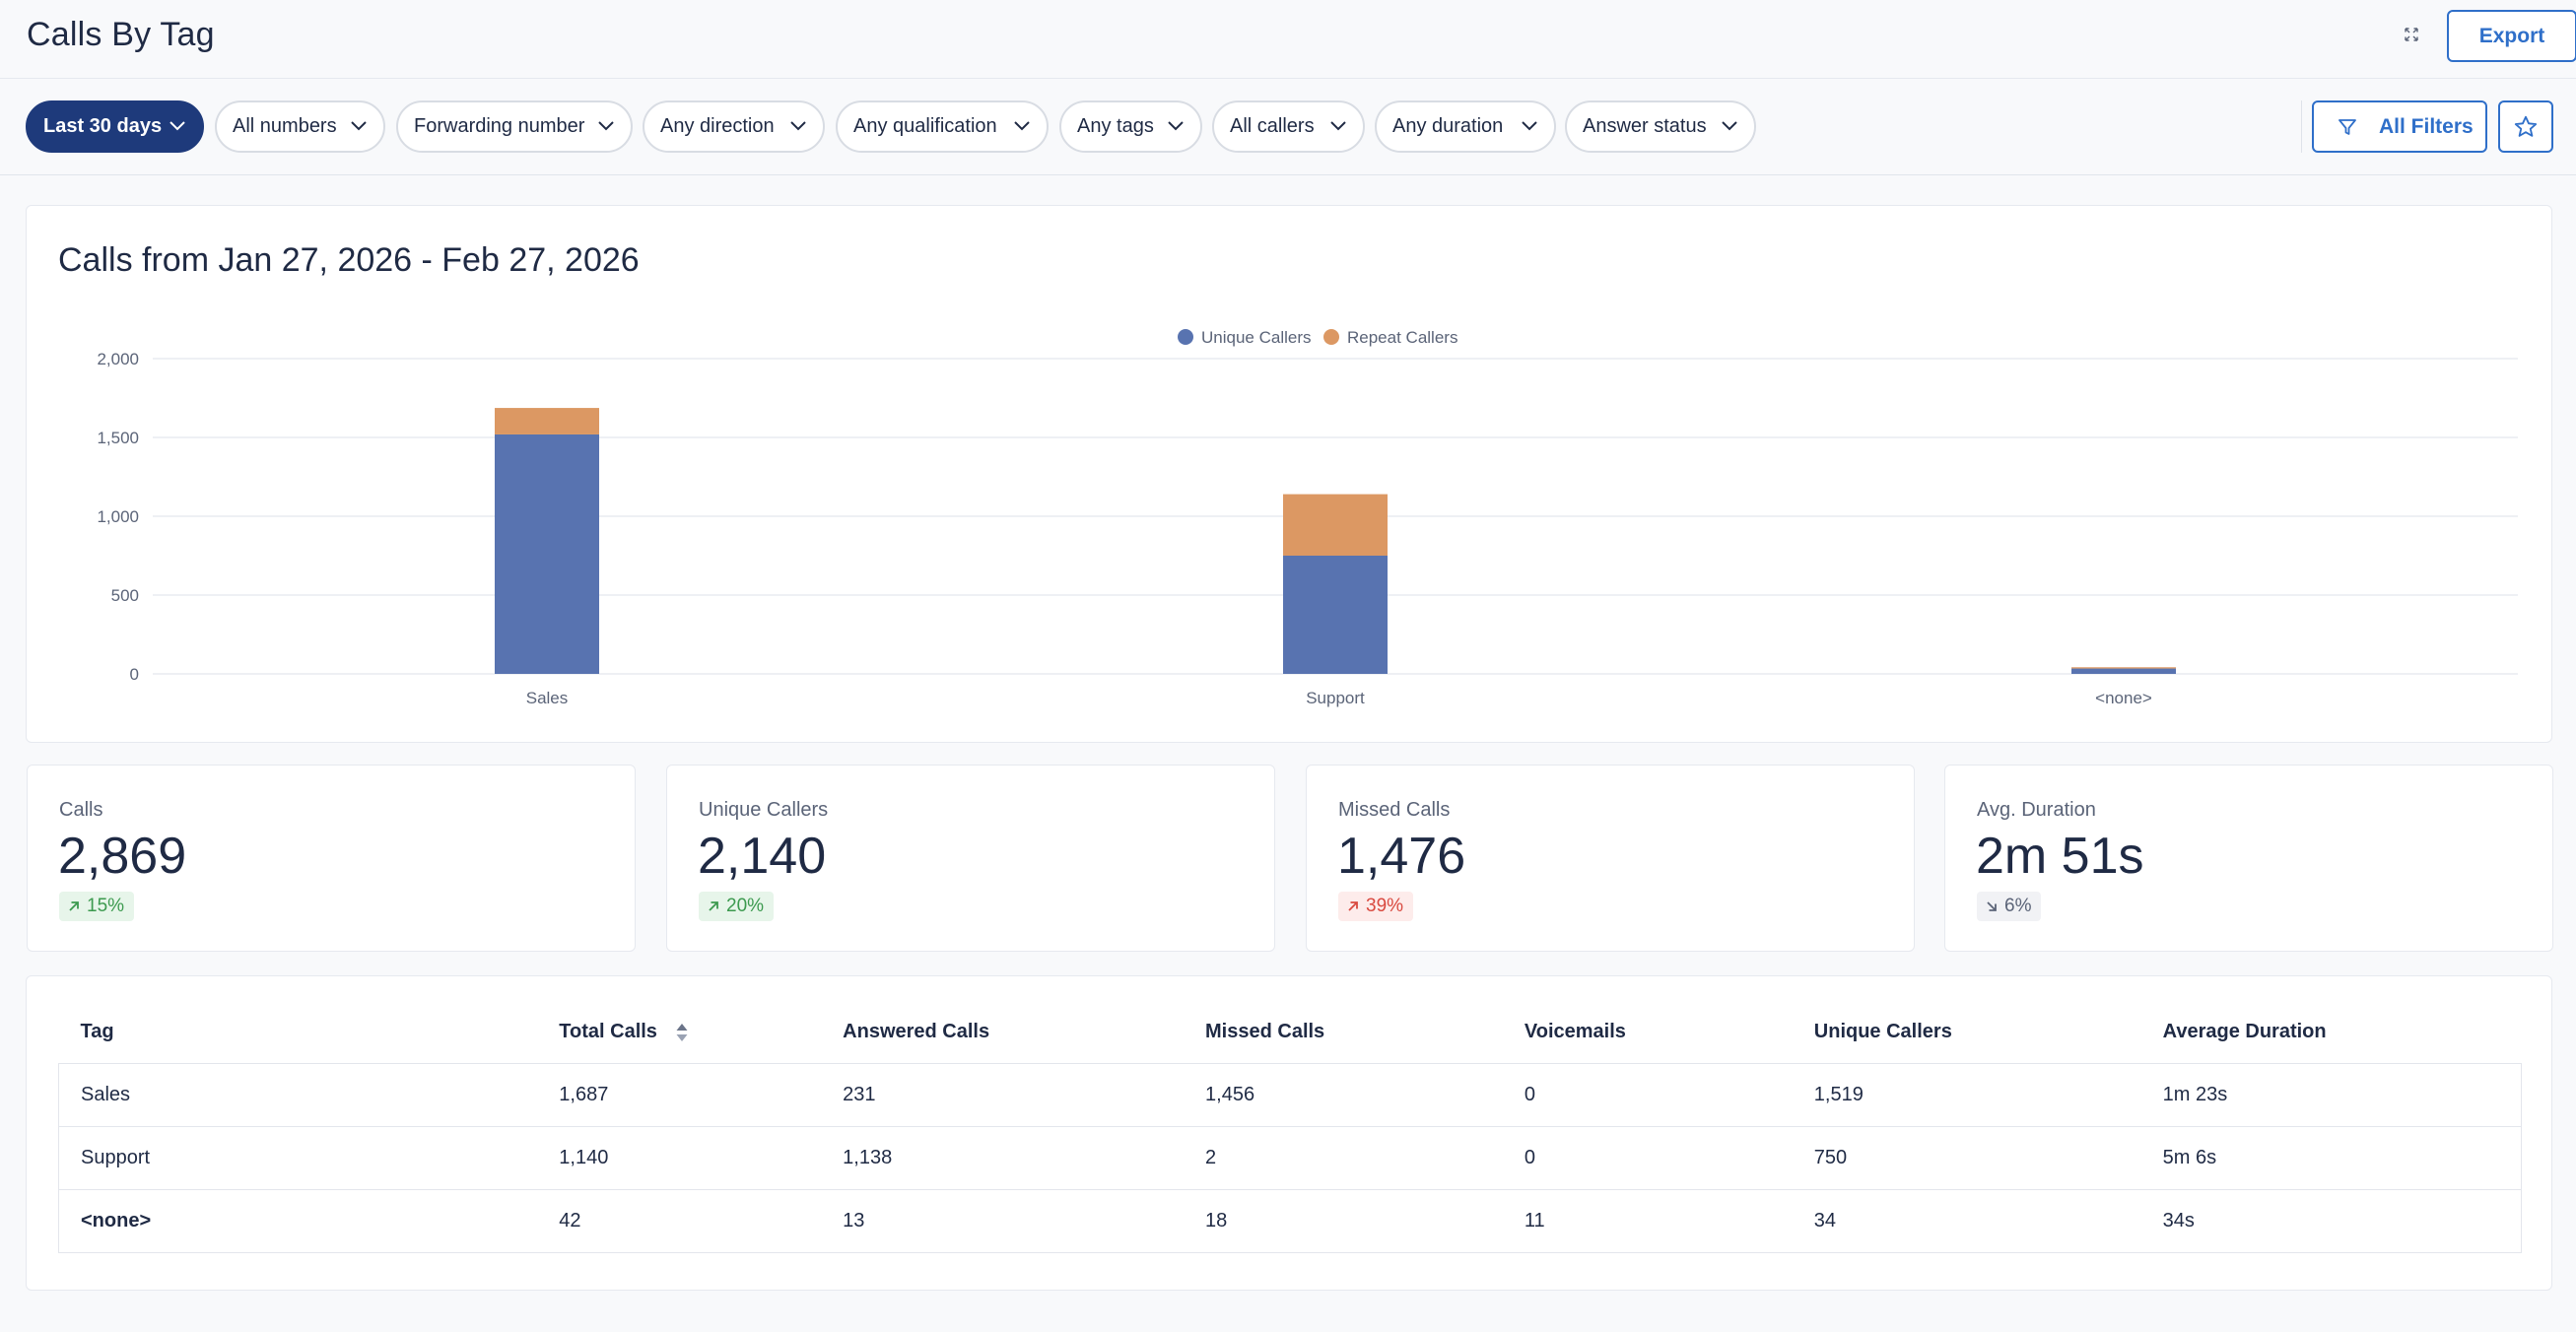 The image size is (2576, 1332). I want to click on stat-value: 2,869, so click(122, 856).